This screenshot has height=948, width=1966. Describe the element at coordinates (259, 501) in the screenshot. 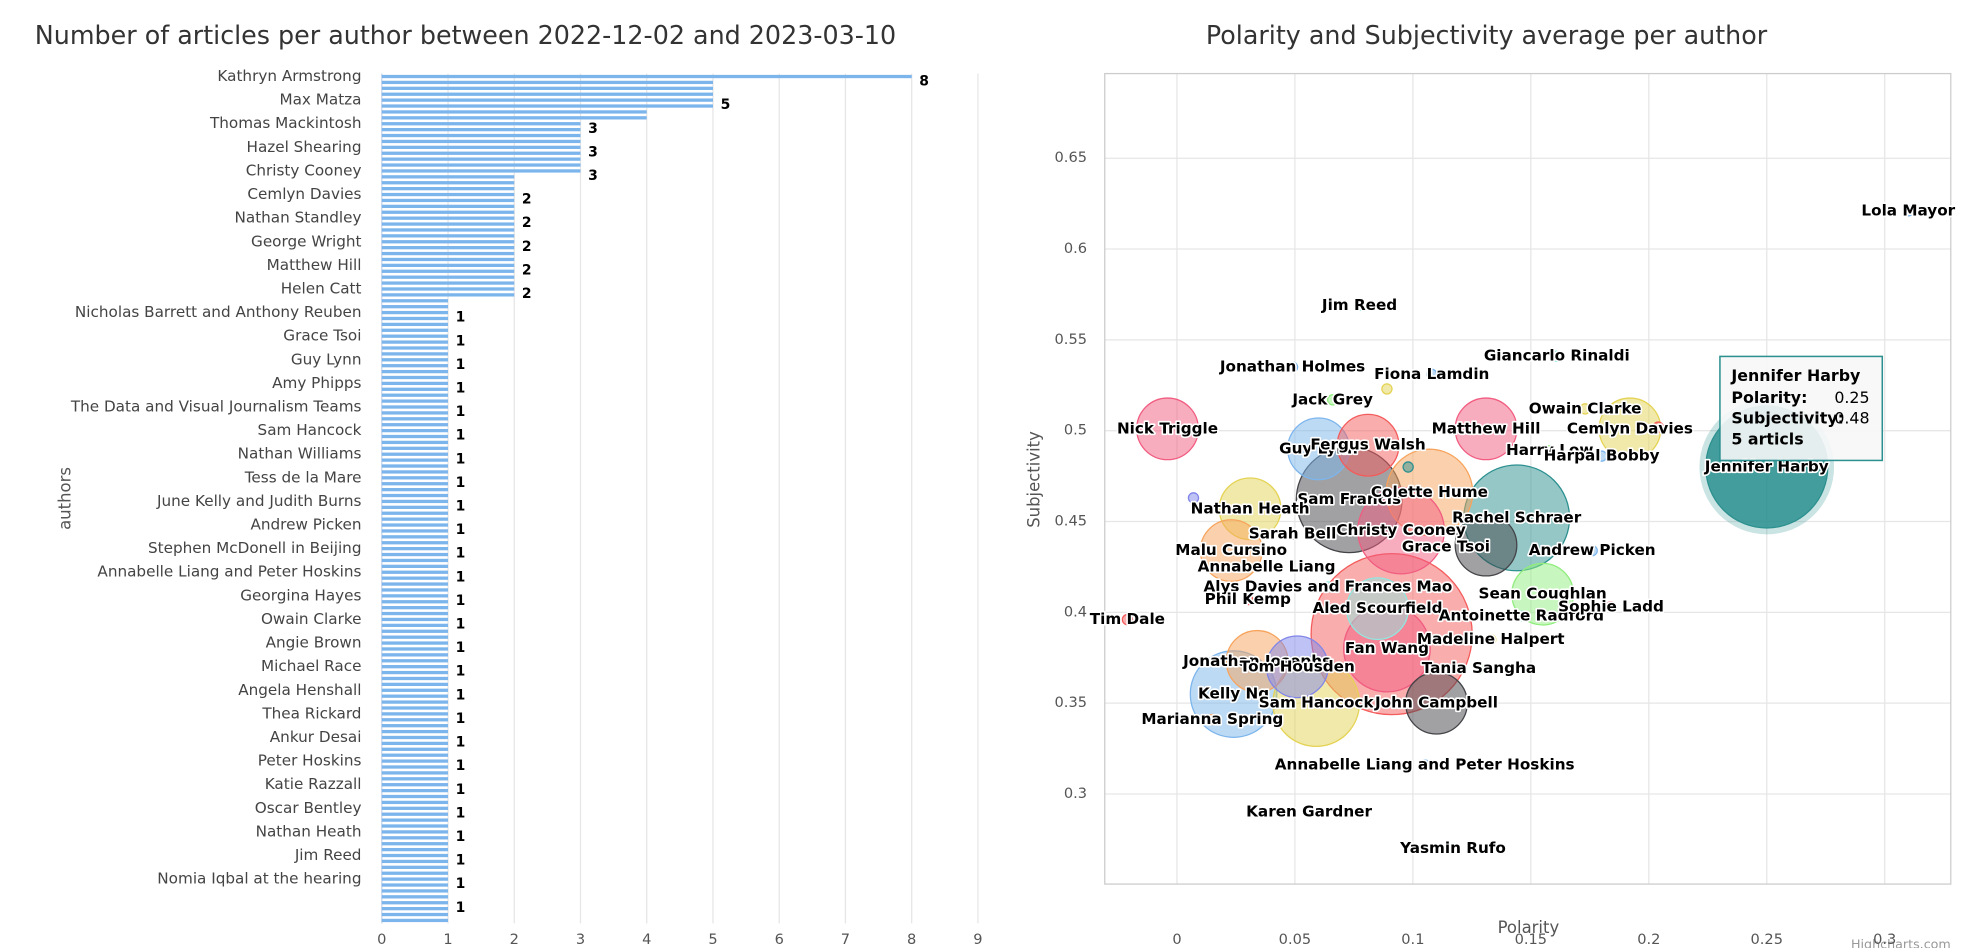

I see `category-label: June Kelly and Judith Burns` at that location.